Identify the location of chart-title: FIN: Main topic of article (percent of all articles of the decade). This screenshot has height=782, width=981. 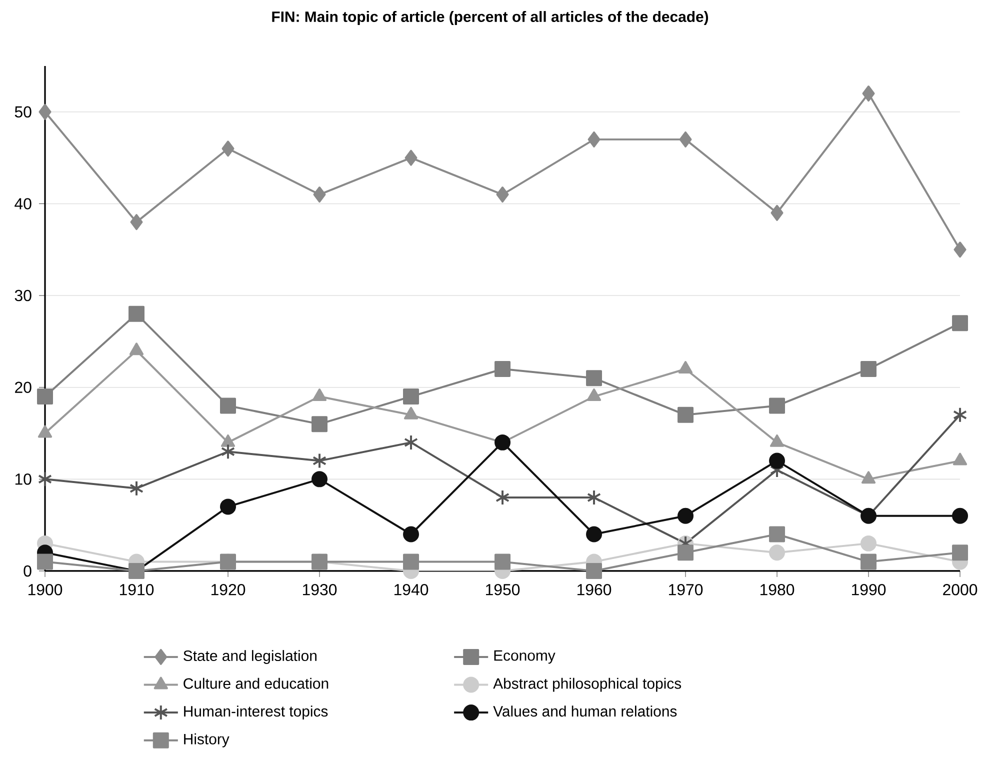
(490, 18).